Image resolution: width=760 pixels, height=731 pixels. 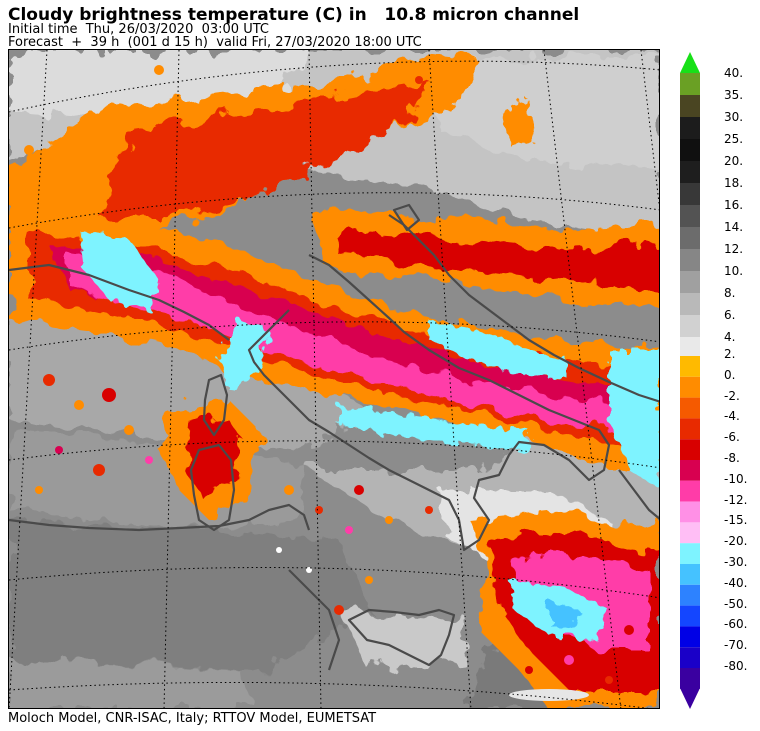 What do you see at coordinates (734, 249) in the screenshot?
I see `colorbar-tick-label: 12.` at bounding box center [734, 249].